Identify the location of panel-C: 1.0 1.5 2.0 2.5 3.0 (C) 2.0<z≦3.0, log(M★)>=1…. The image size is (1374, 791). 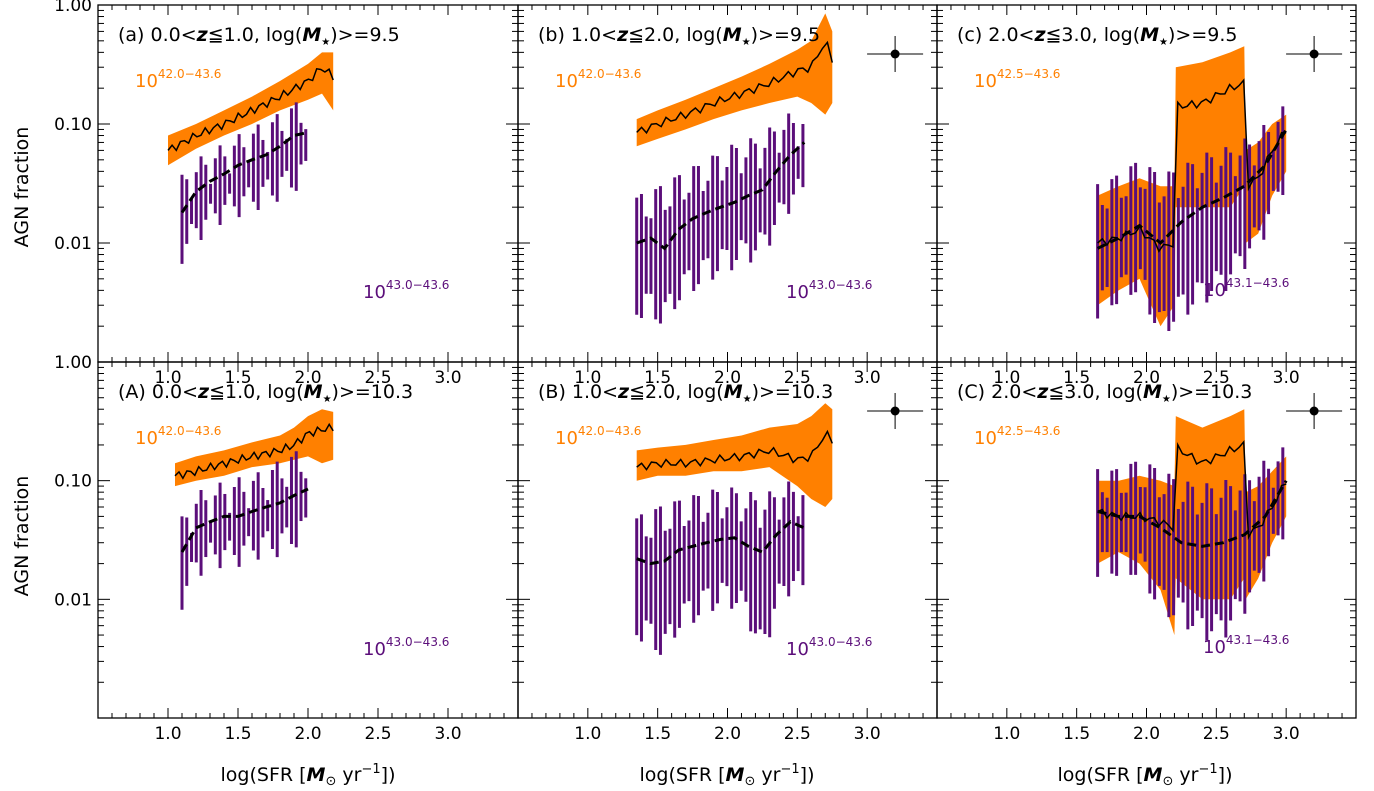
(1146, 552).